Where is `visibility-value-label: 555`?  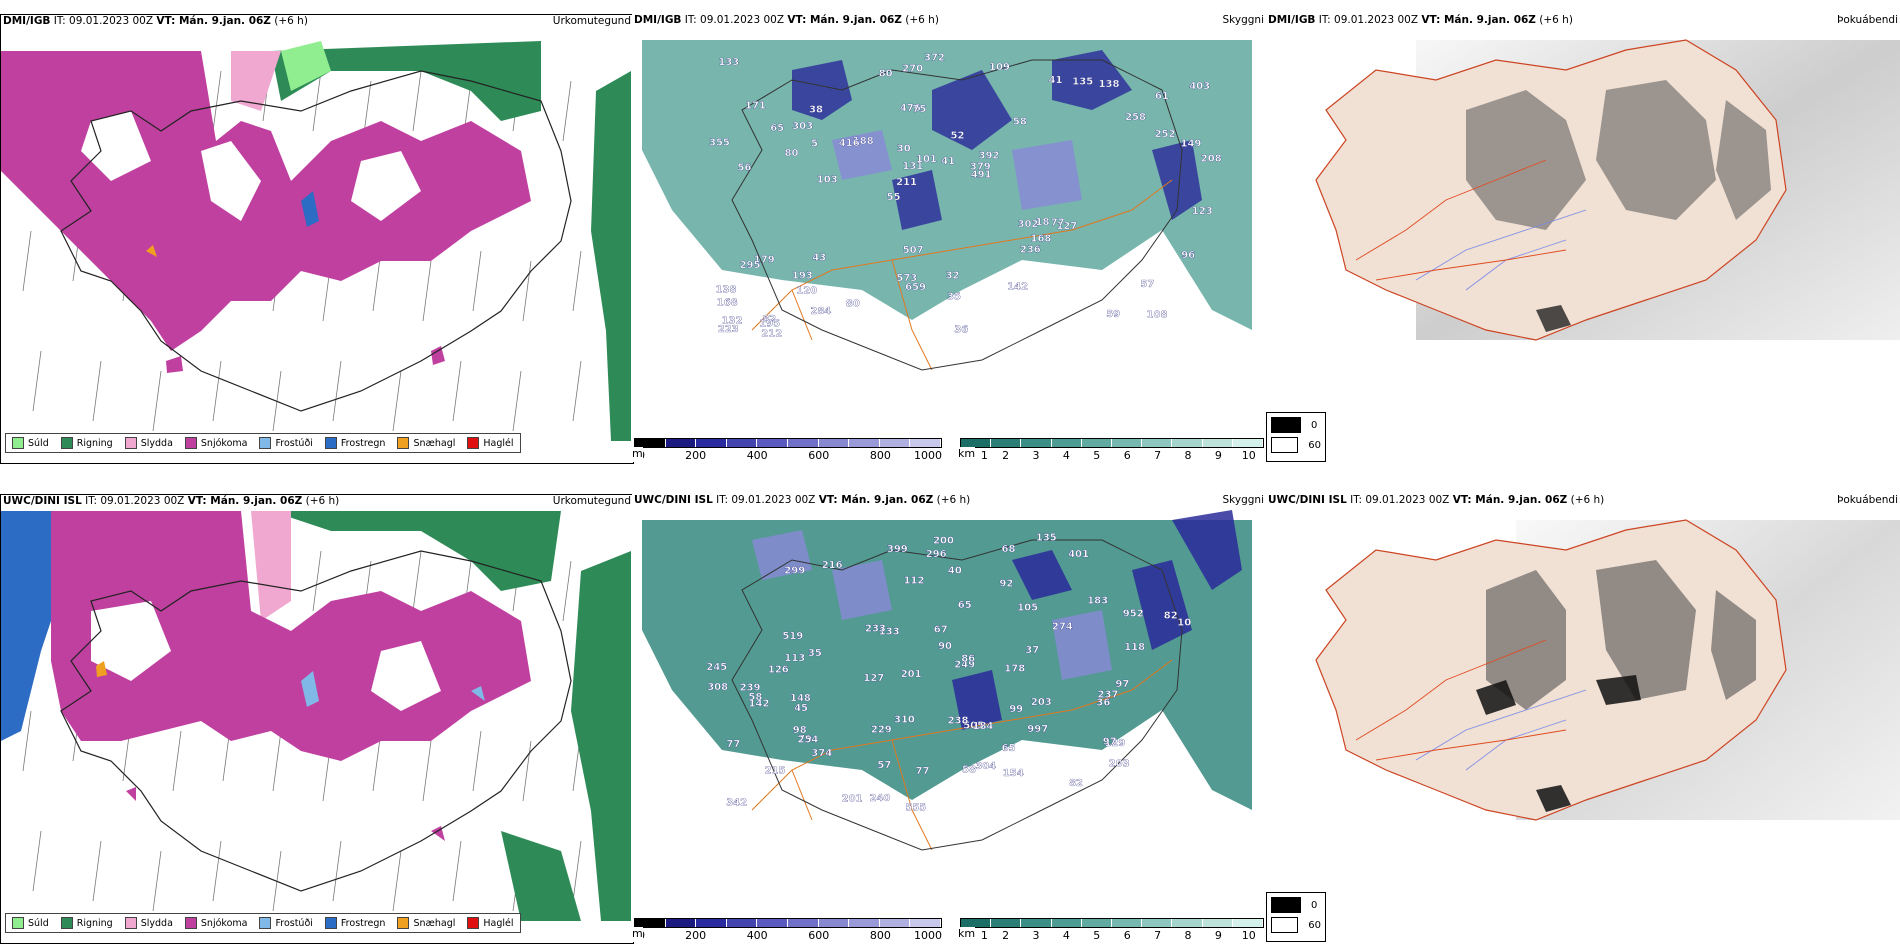 visibility-value-label: 555 is located at coordinates (915, 807).